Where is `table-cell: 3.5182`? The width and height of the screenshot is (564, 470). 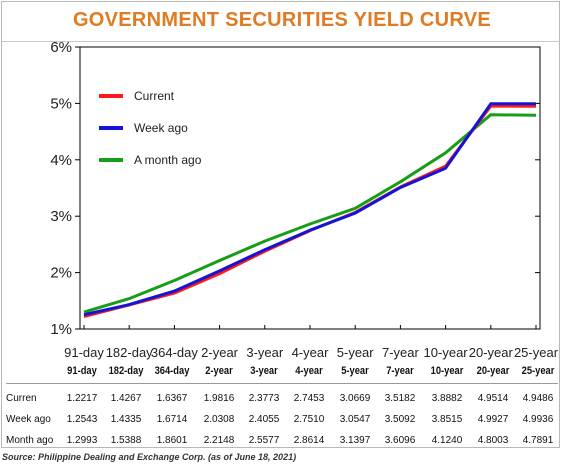 table-cell: 3.5182 is located at coordinates (400, 398).